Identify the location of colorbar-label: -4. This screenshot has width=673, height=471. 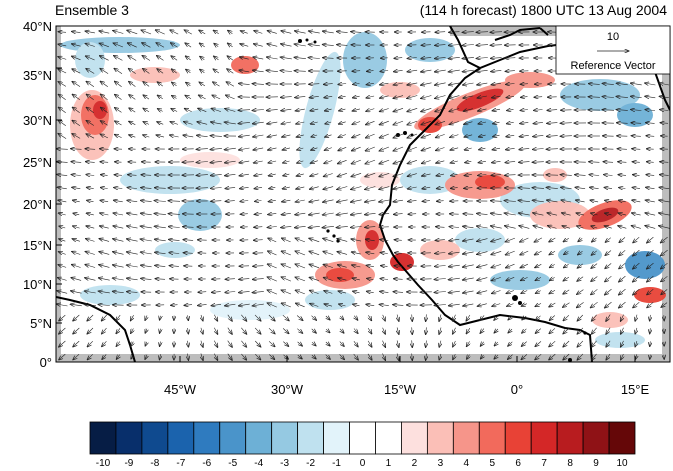
(258, 463).